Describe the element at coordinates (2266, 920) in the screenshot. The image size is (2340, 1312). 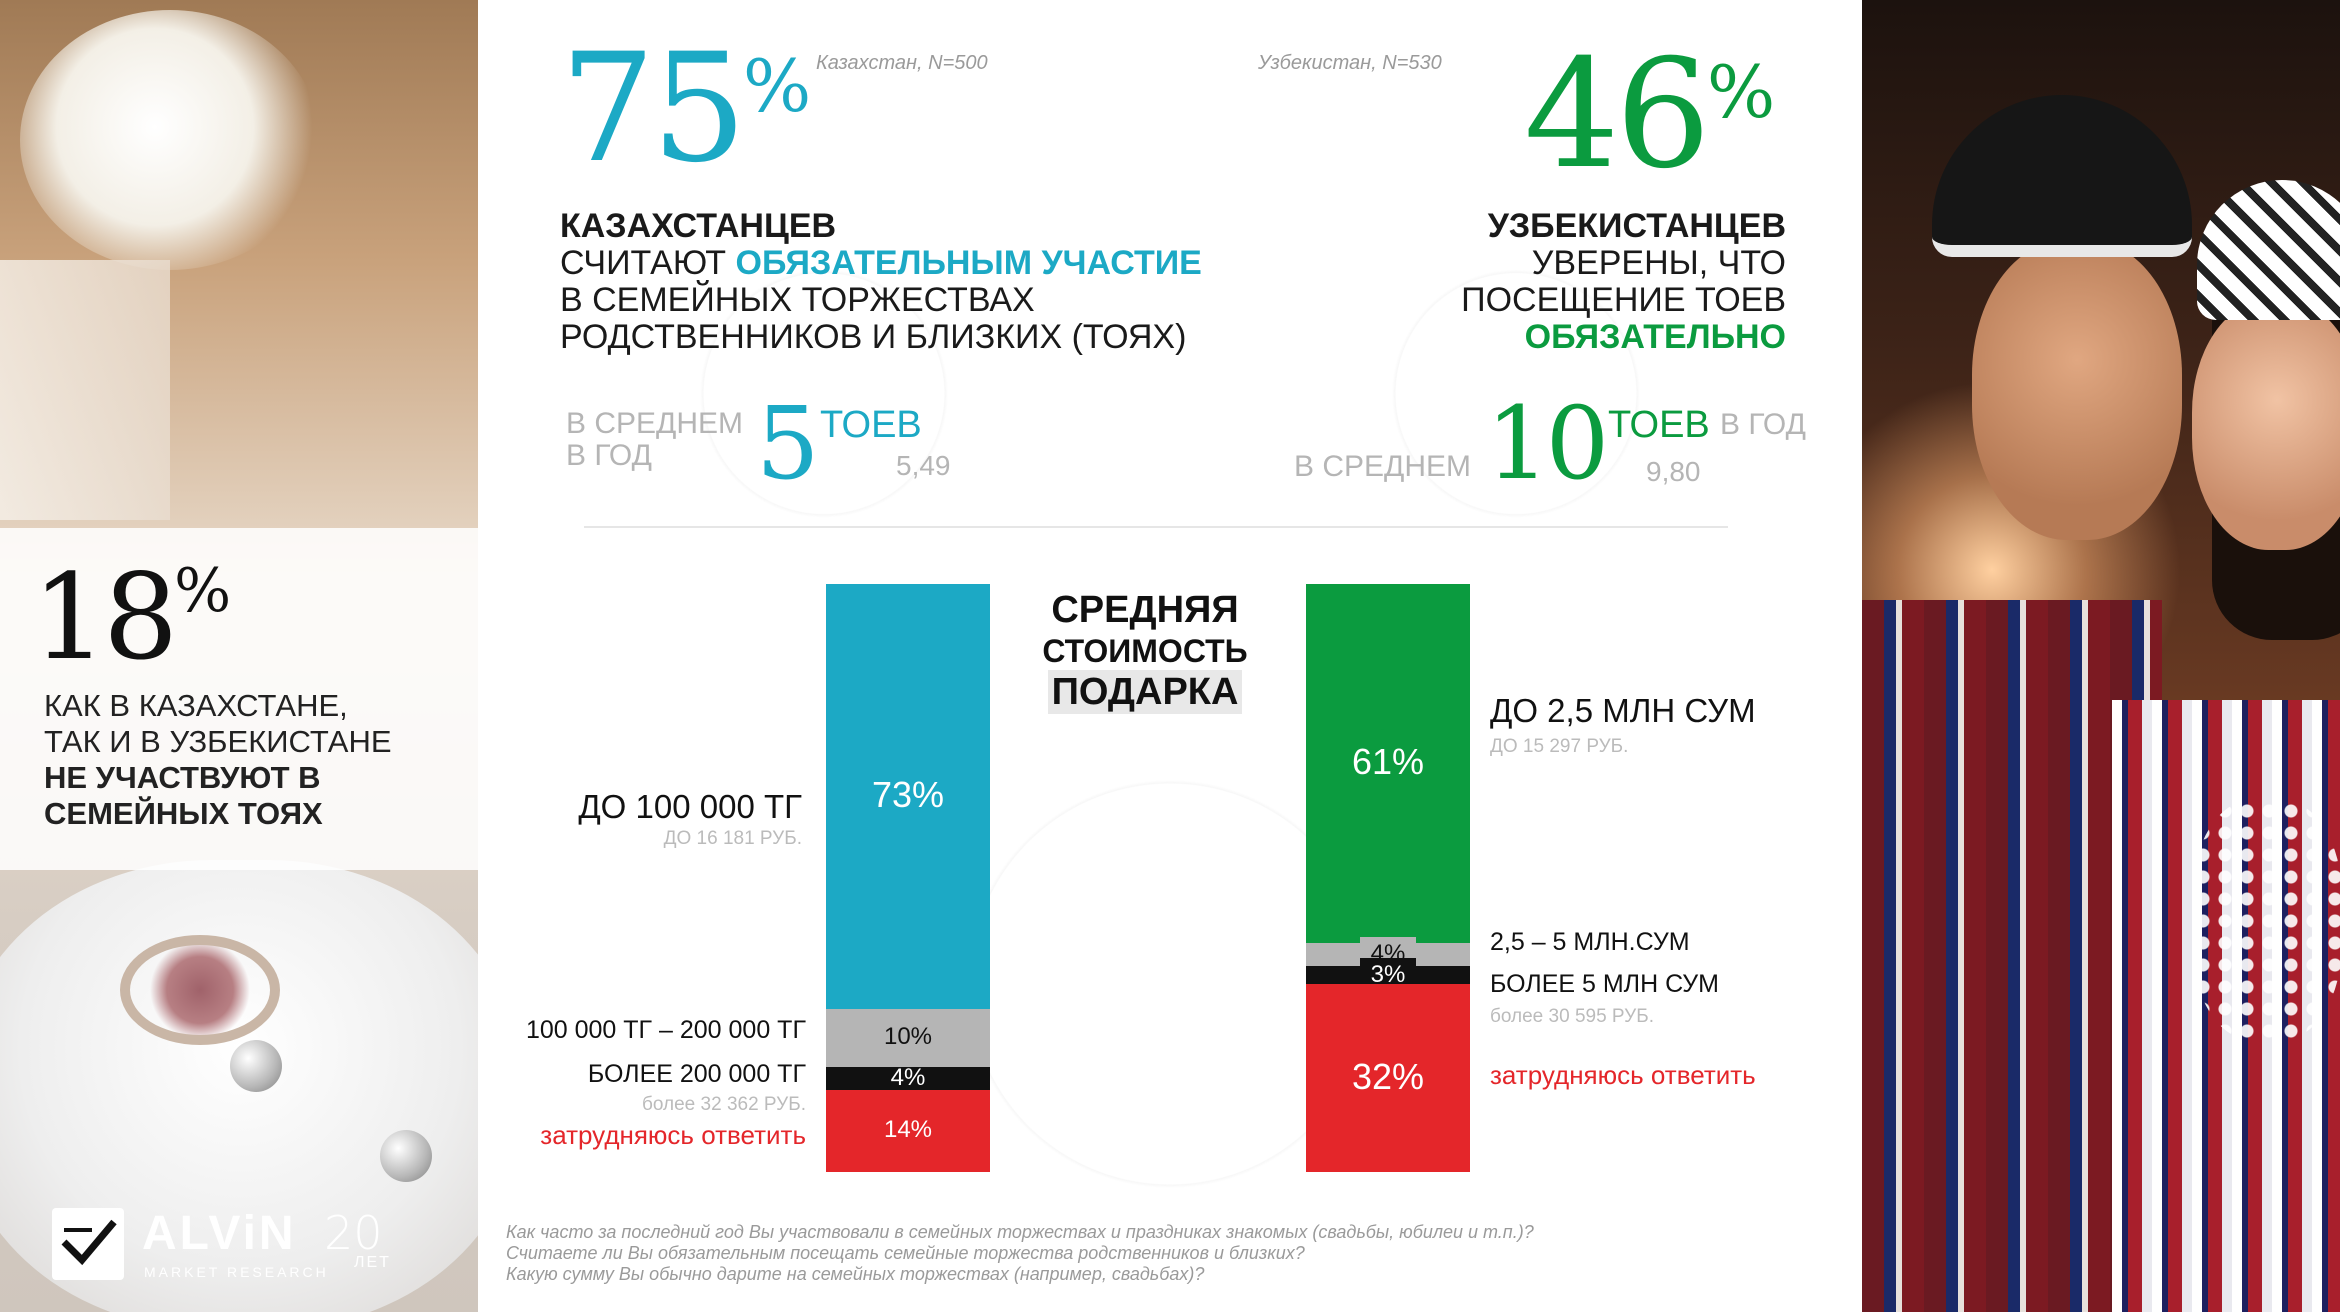
I see `bead-necklace` at that location.